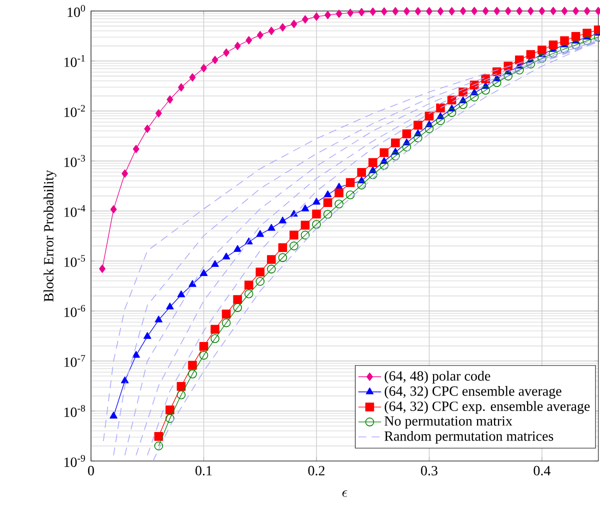 The height and width of the screenshot is (516, 600). What do you see at coordinates (473, 392) in the screenshot?
I see `legend-label: (64, 32) CPC ensemble average` at bounding box center [473, 392].